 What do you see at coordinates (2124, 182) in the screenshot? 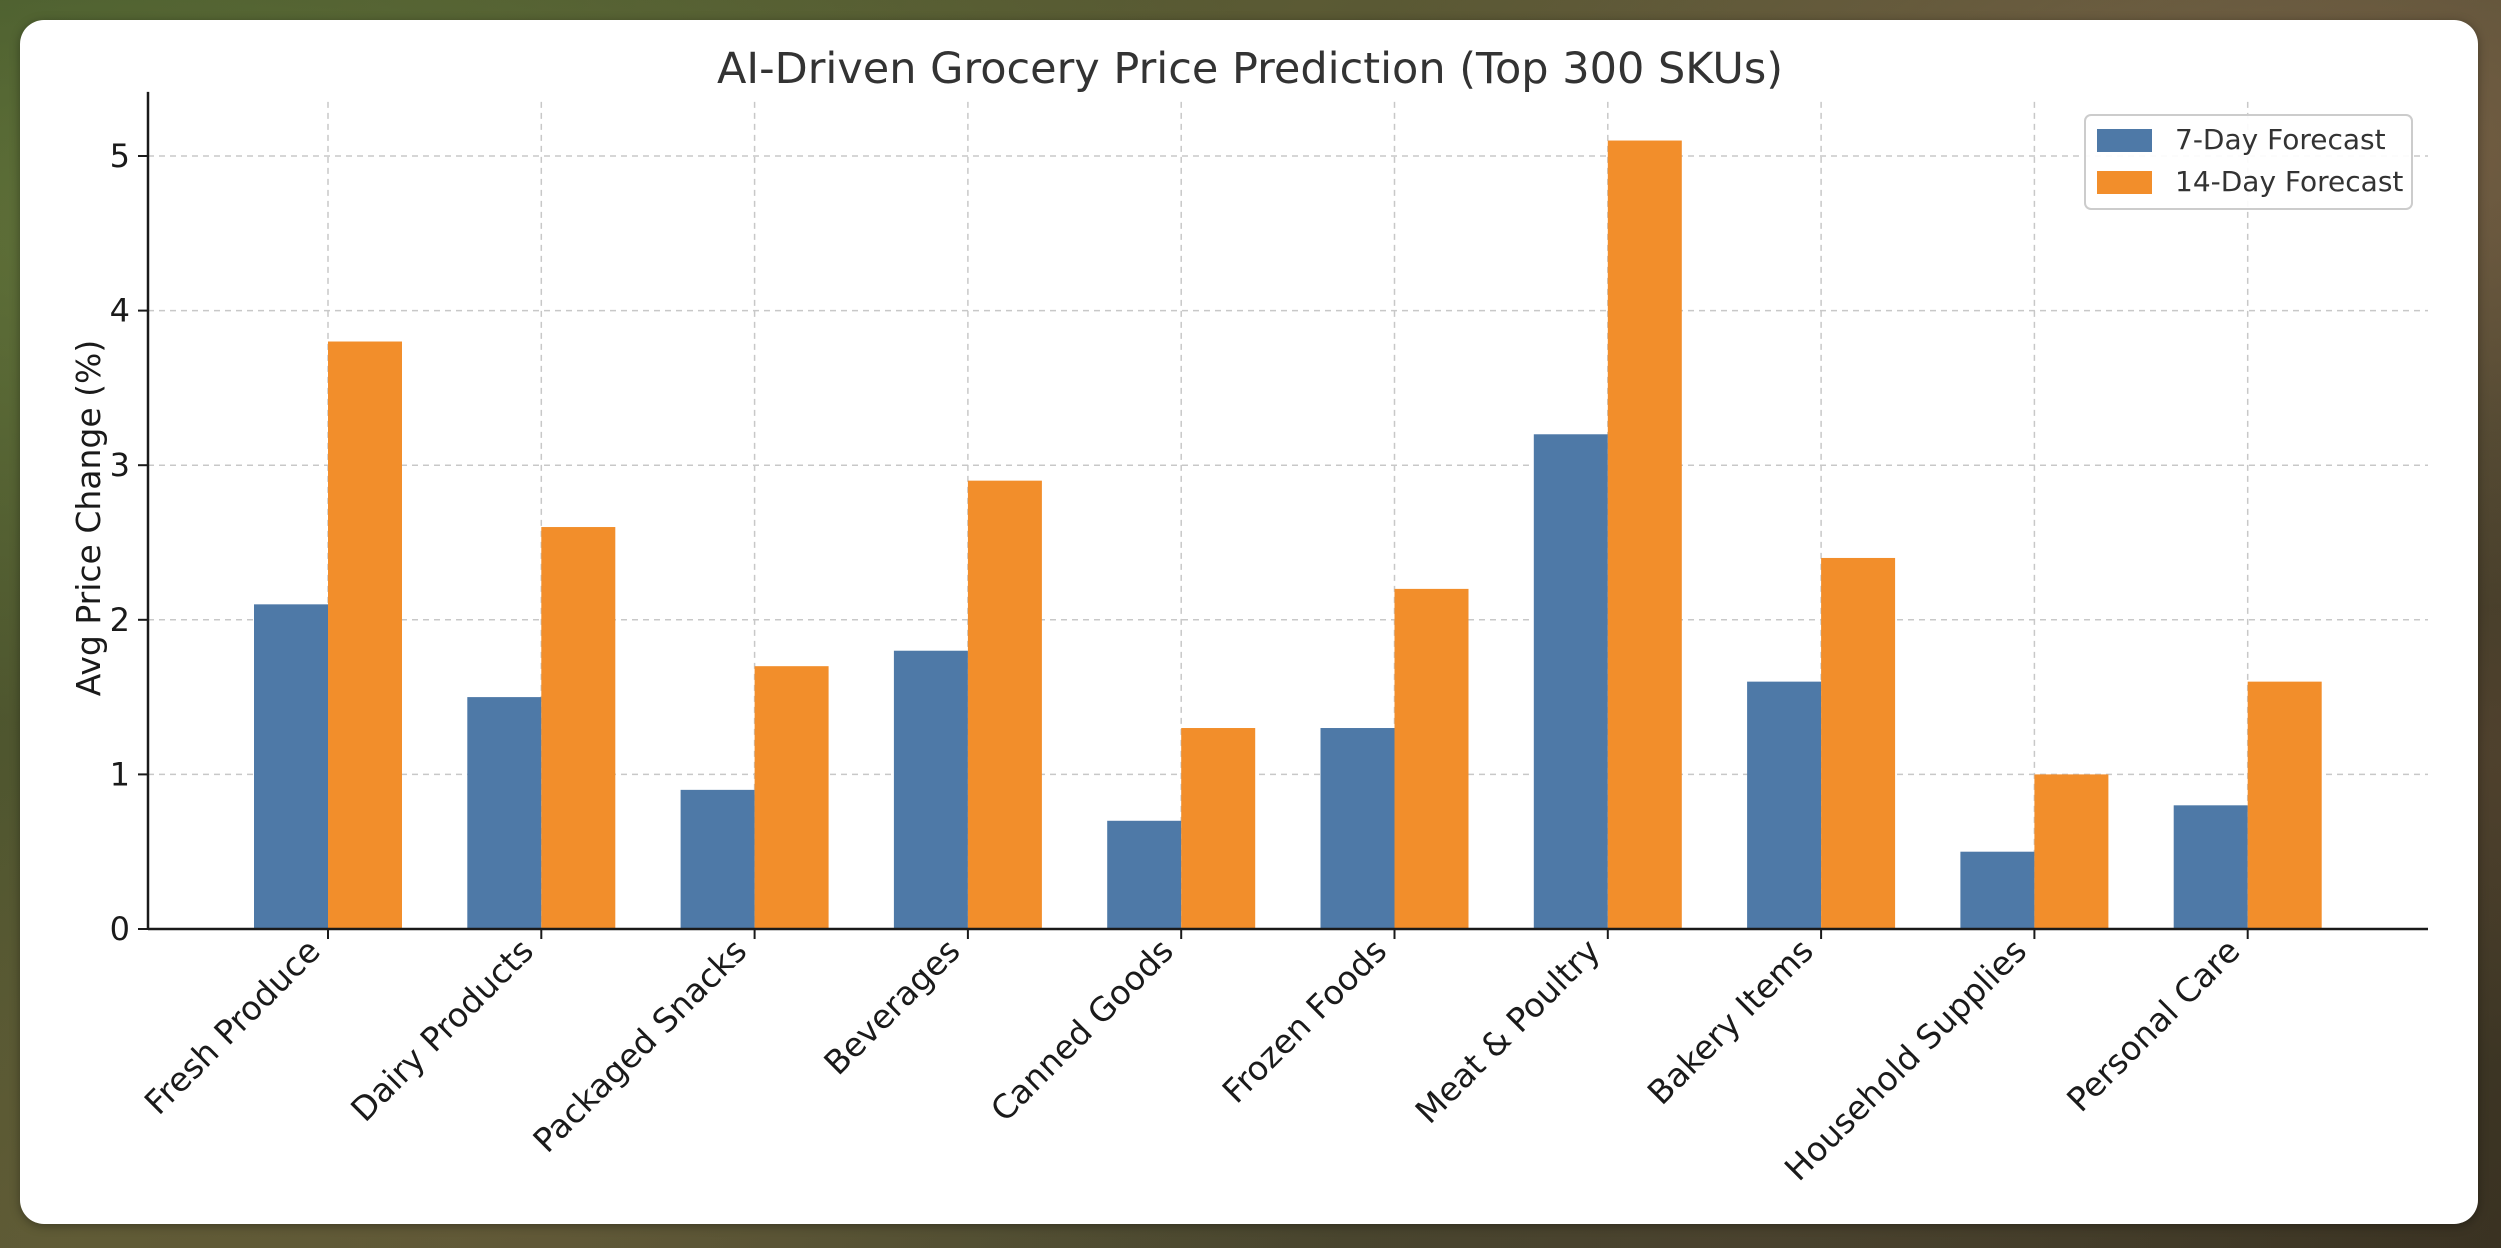
I see `legend-swatch-14-day` at bounding box center [2124, 182].